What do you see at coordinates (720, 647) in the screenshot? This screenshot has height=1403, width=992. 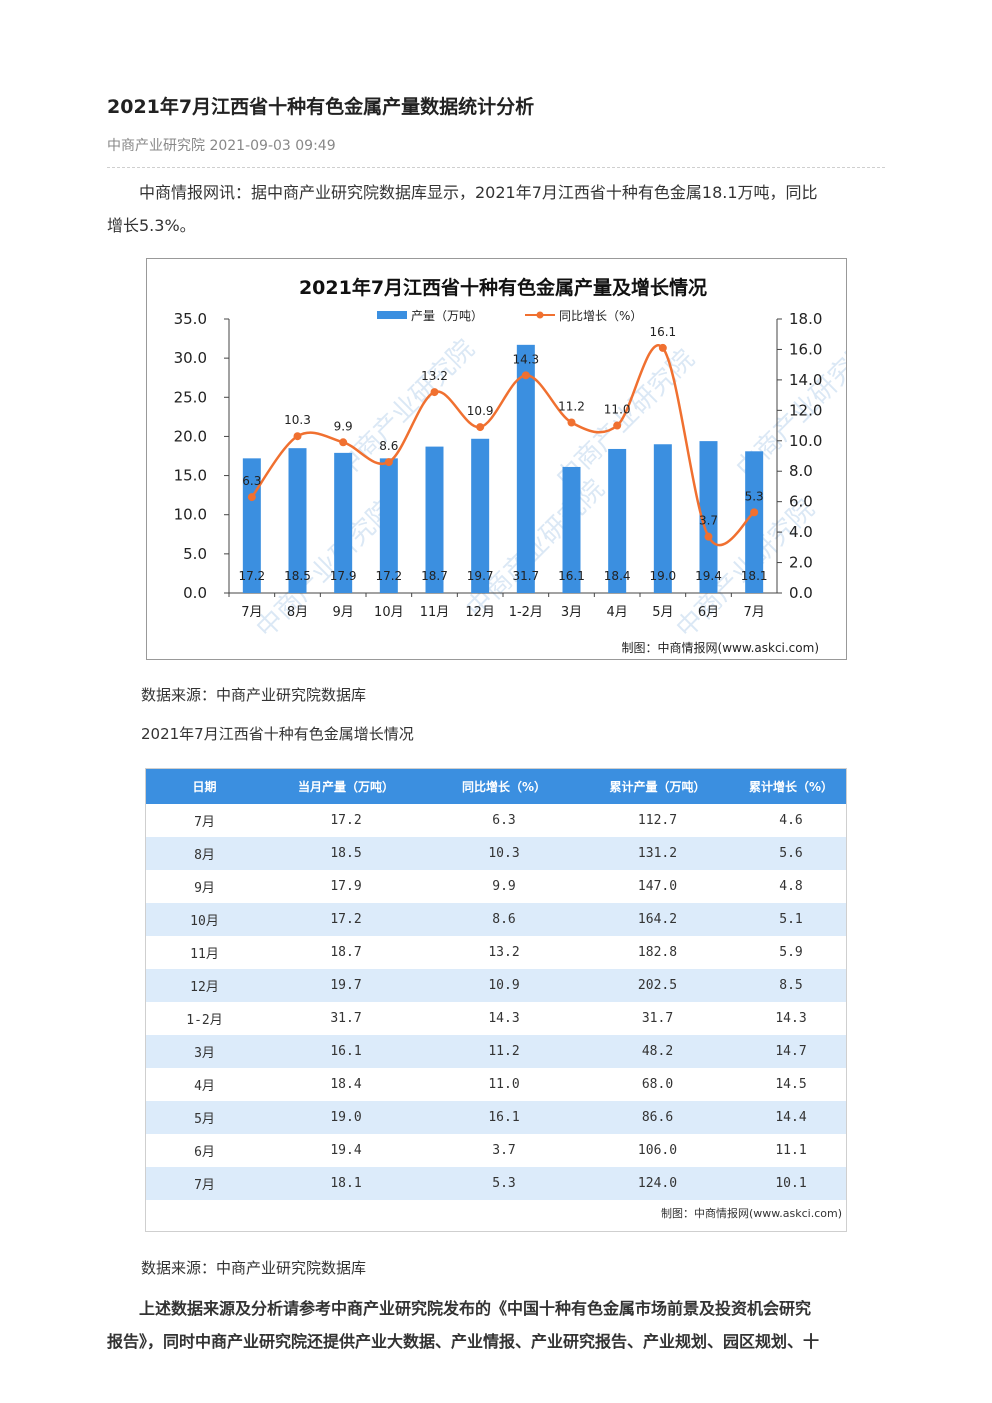 I see `chart-credit: 制图：中商情报网(www.askci.com)` at bounding box center [720, 647].